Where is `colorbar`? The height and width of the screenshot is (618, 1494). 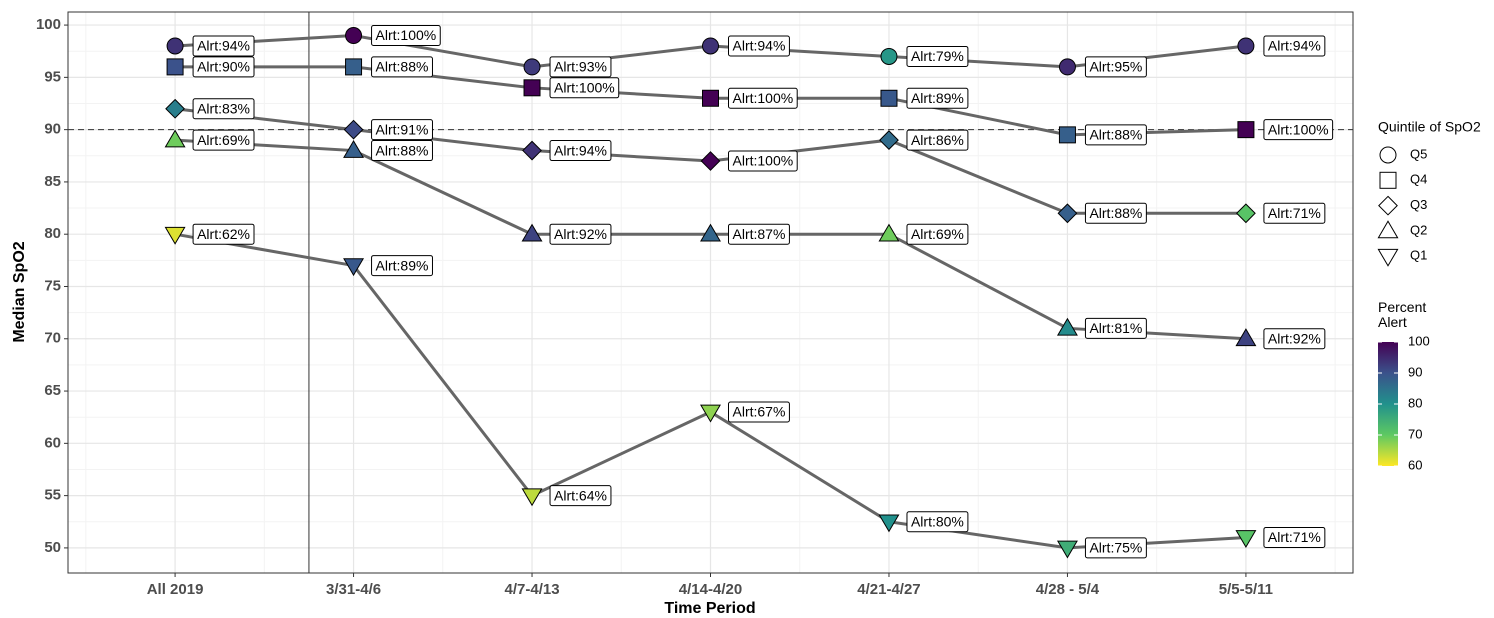
colorbar is located at coordinates (1388, 404).